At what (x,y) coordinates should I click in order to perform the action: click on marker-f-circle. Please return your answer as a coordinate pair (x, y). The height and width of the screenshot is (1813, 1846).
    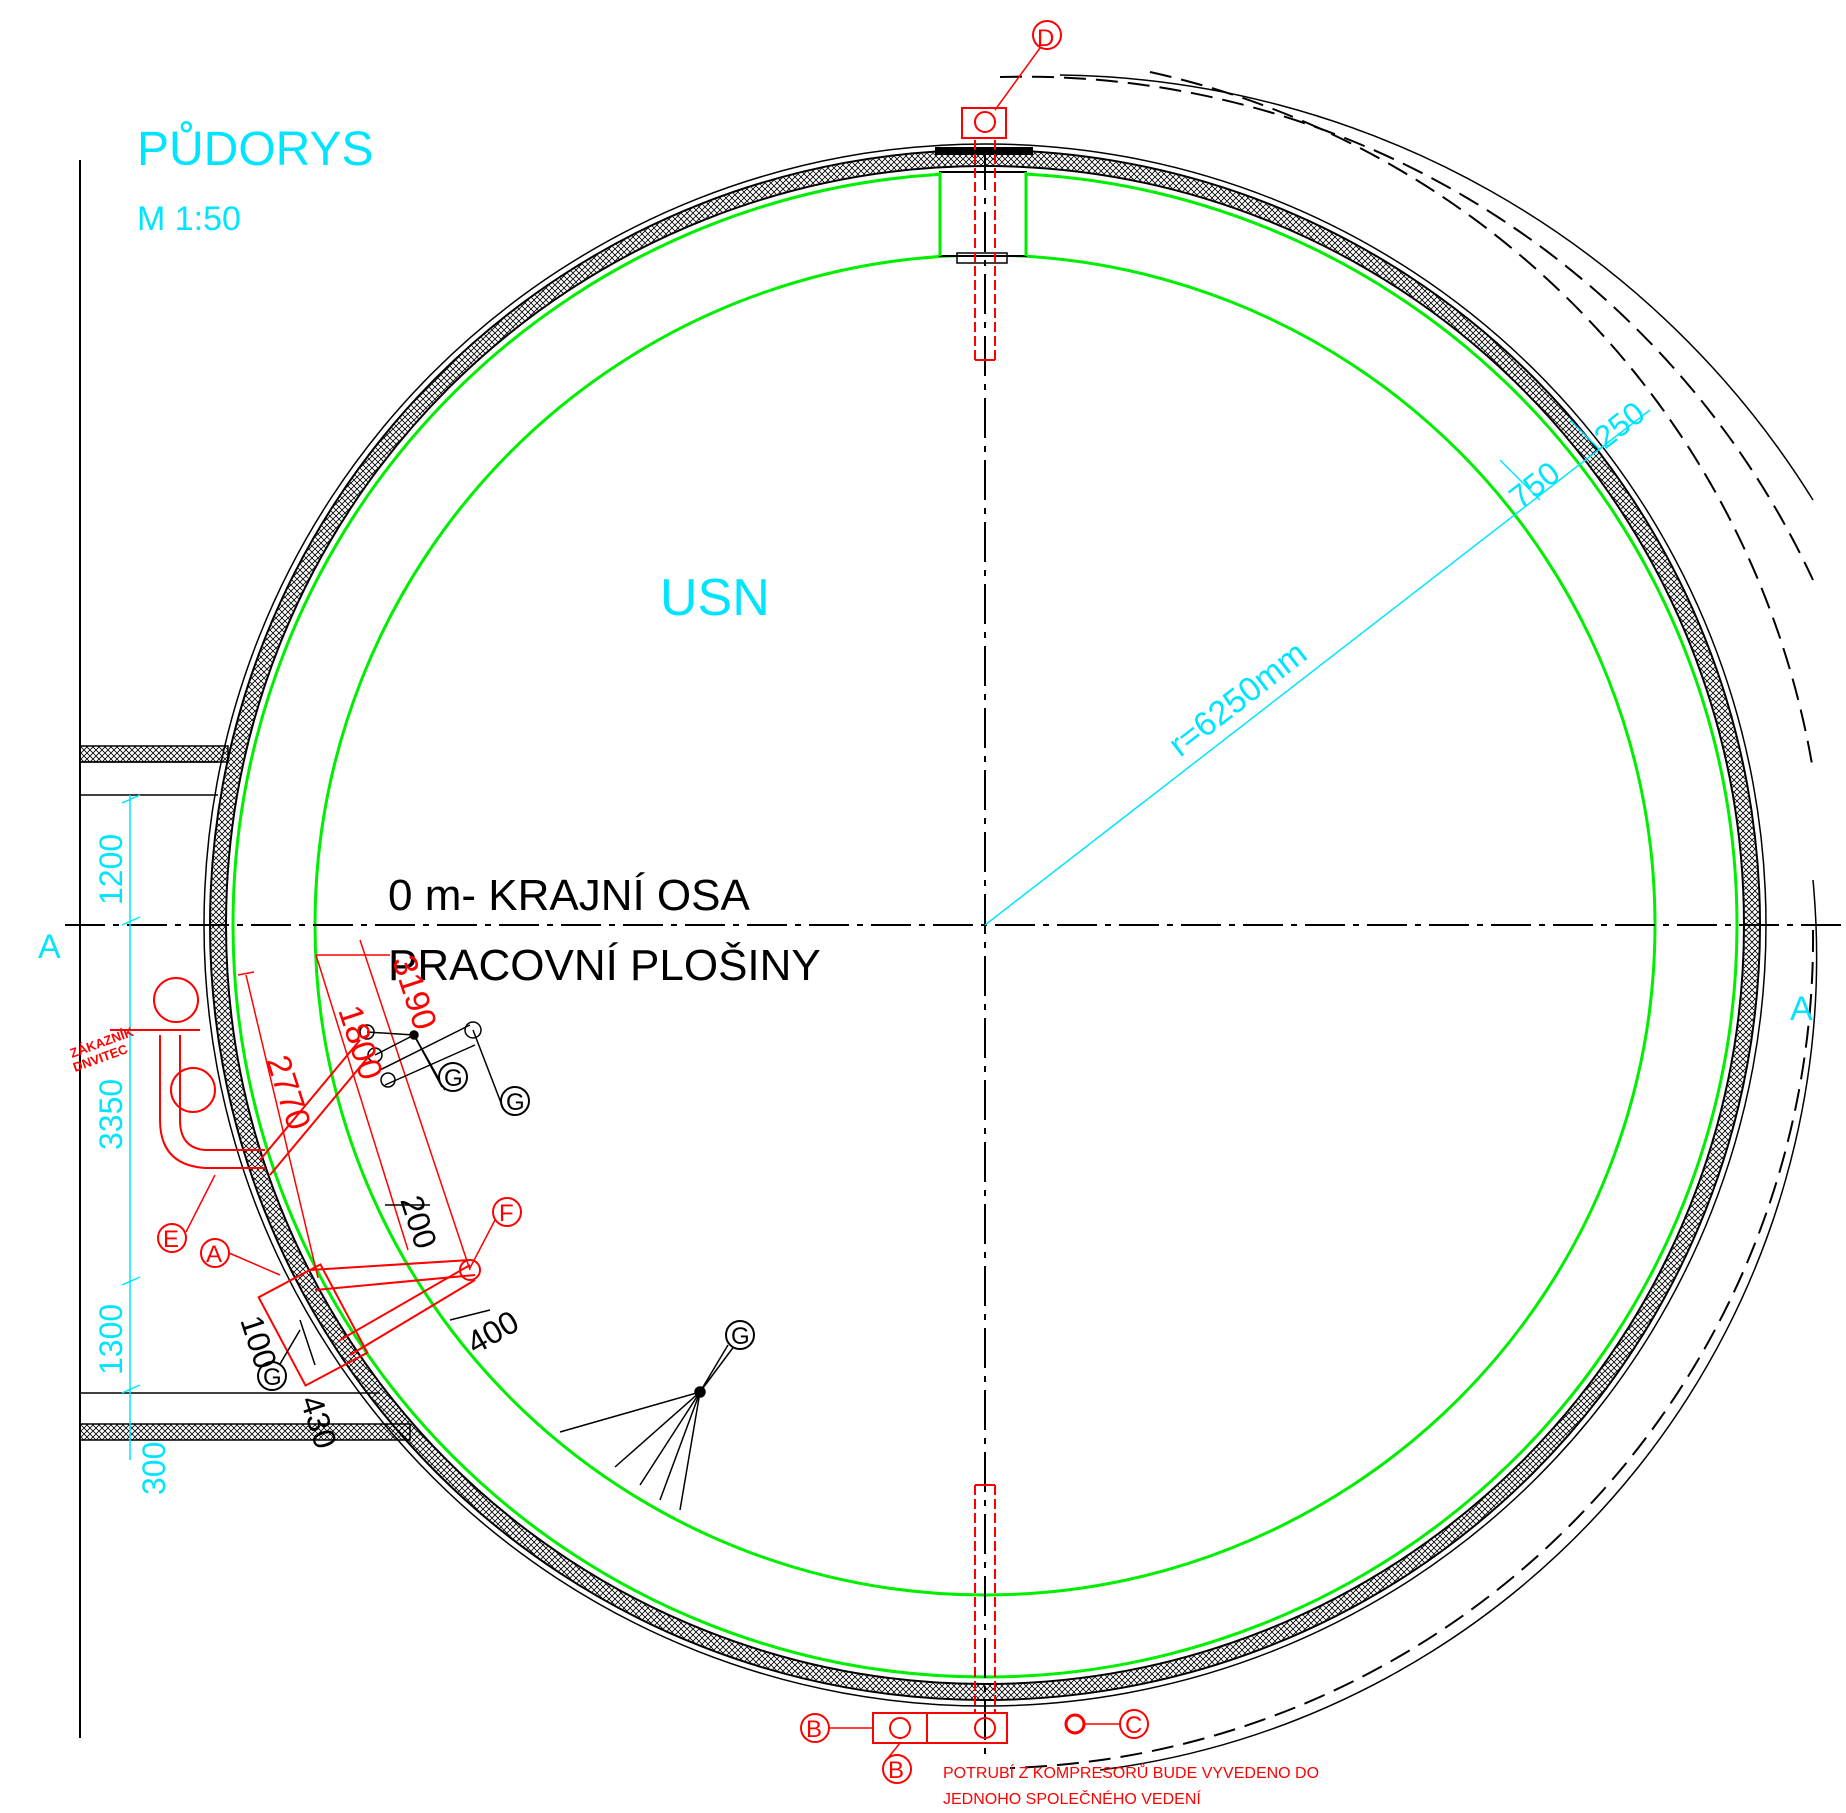
    Looking at the image, I should click on (507, 1212).